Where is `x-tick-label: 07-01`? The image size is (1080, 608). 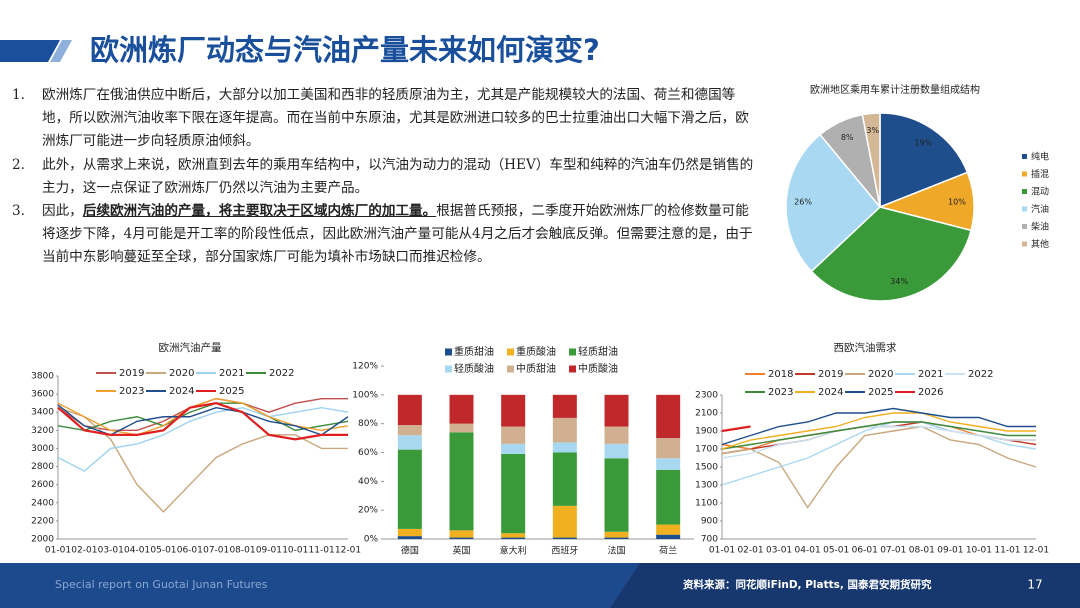
x-tick-label: 07-01 is located at coordinates (216, 551).